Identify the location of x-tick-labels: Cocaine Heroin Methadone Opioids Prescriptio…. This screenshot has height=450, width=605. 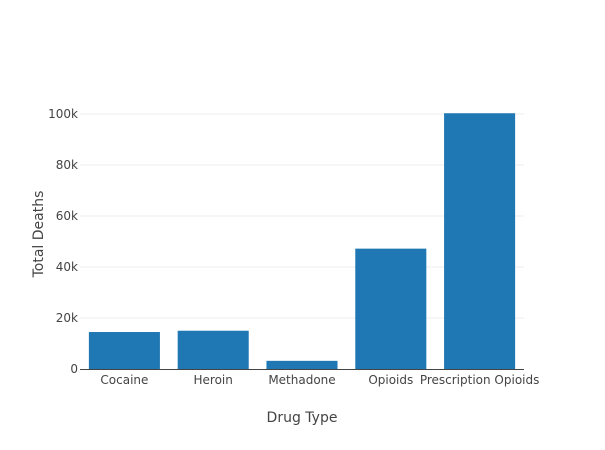
(319, 380).